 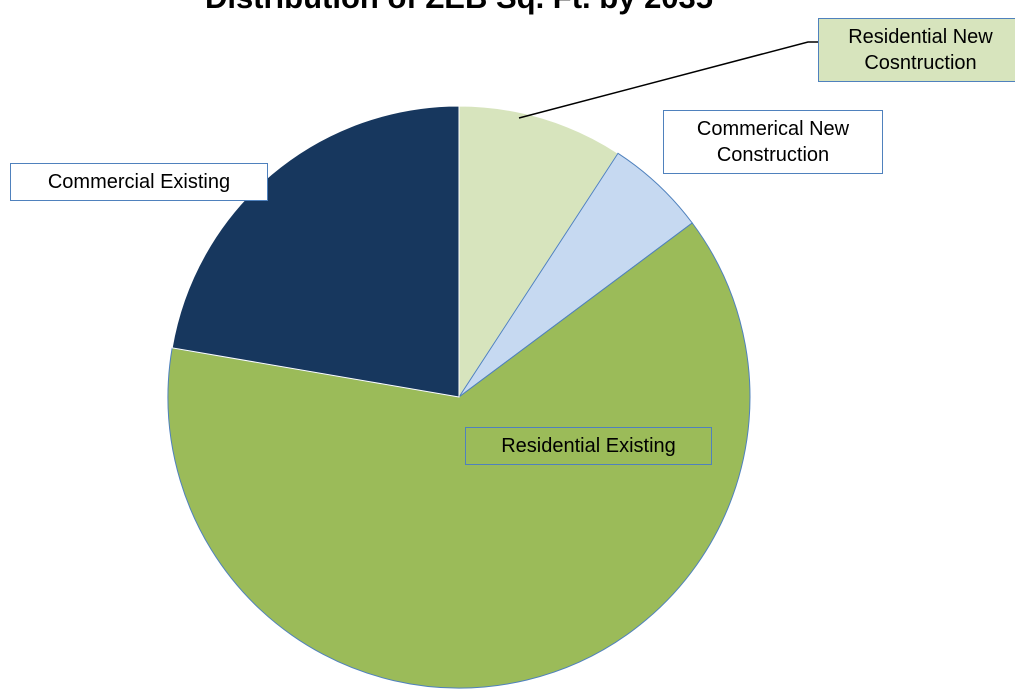 What do you see at coordinates (139, 182) in the screenshot?
I see `slice-label: Commercial Existing` at bounding box center [139, 182].